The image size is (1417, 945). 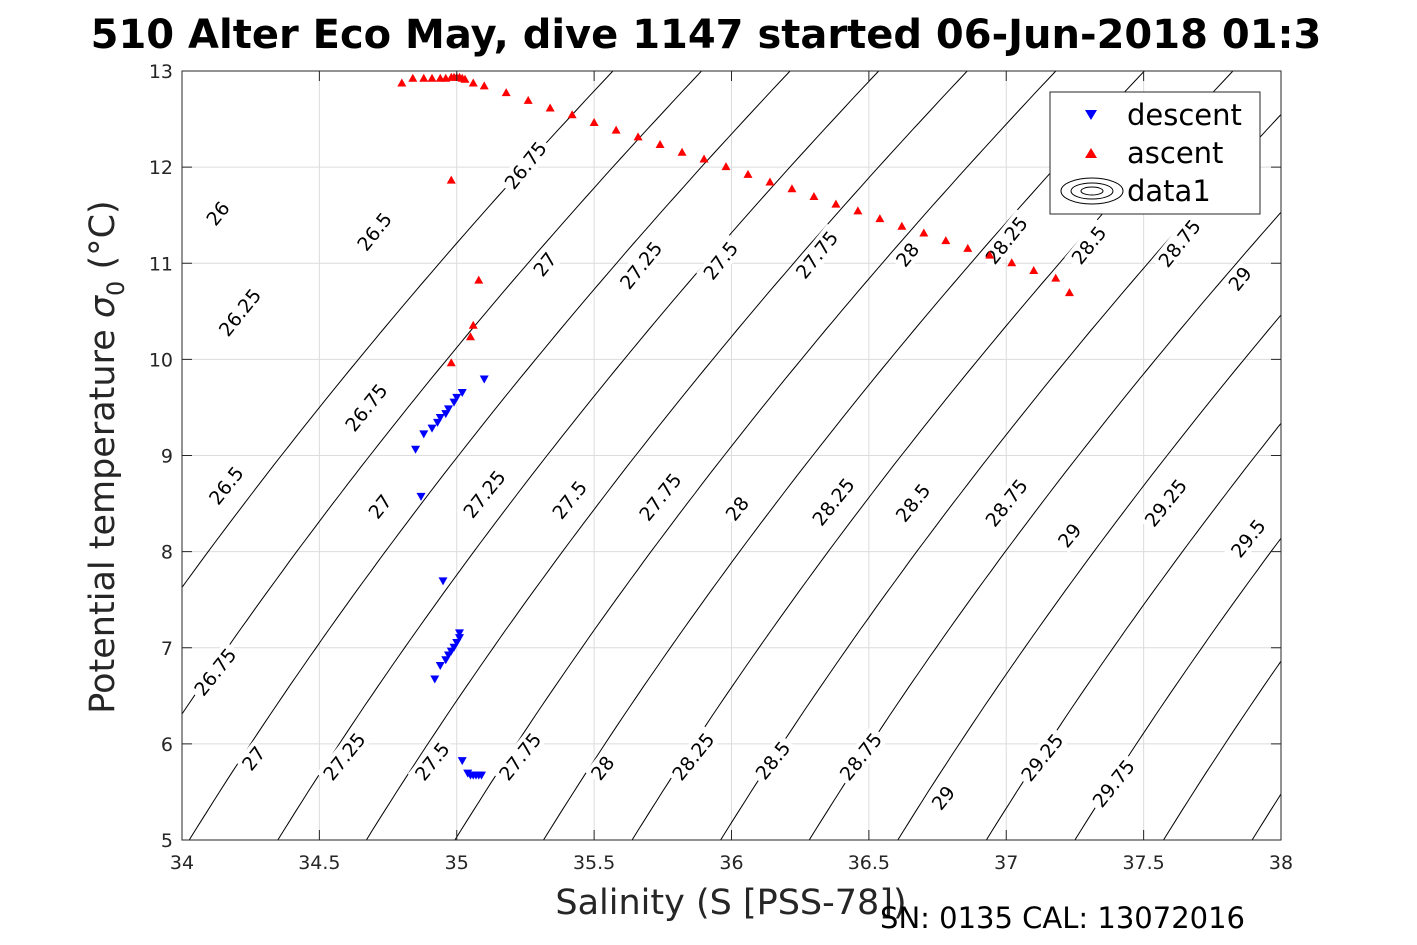 What do you see at coordinates (1175, 153) in the screenshot?
I see `legend-ascent-label: ascent` at bounding box center [1175, 153].